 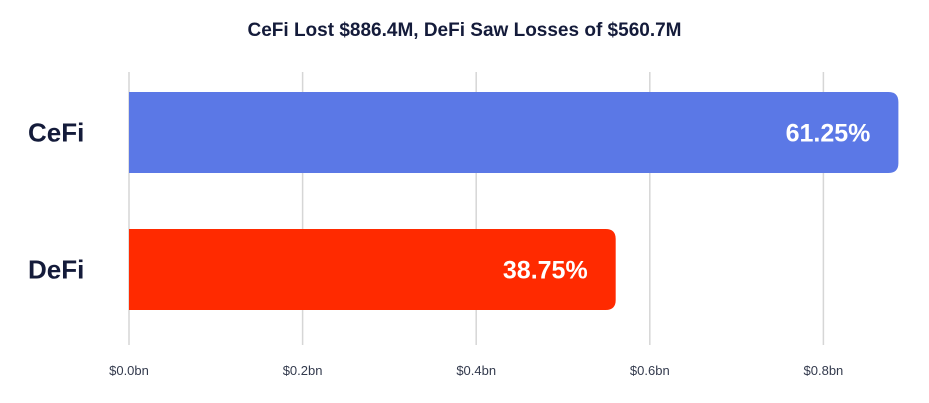 What do you see at coordinates (303, 370) in the screenshot?
I see `x-tick-label: $0.2bn` at bounding box center [303, 370].